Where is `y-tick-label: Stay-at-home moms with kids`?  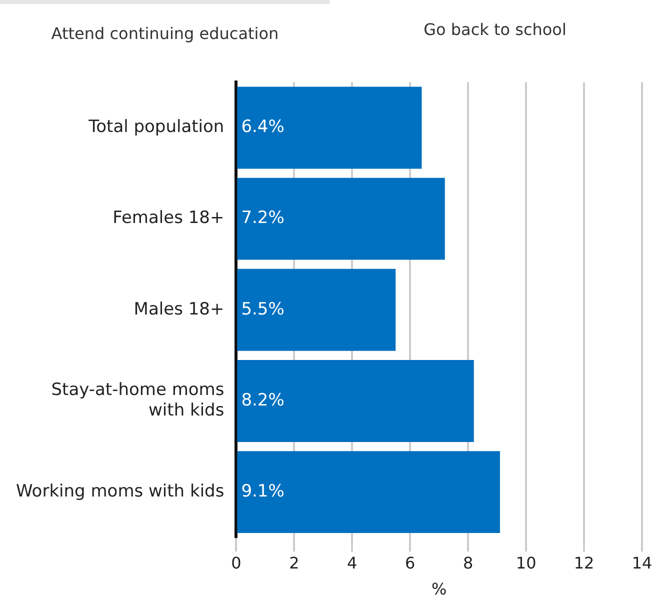
y-tick-label: Stay-at-home moms with kids is located at coordinates (137, 400).